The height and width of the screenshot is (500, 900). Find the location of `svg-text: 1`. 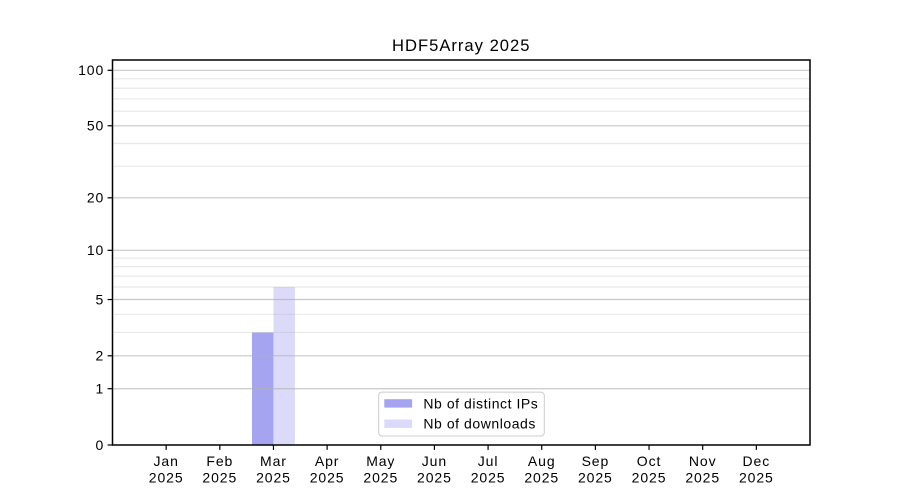

svg-text: 1 is located at coordinates (100, 389).